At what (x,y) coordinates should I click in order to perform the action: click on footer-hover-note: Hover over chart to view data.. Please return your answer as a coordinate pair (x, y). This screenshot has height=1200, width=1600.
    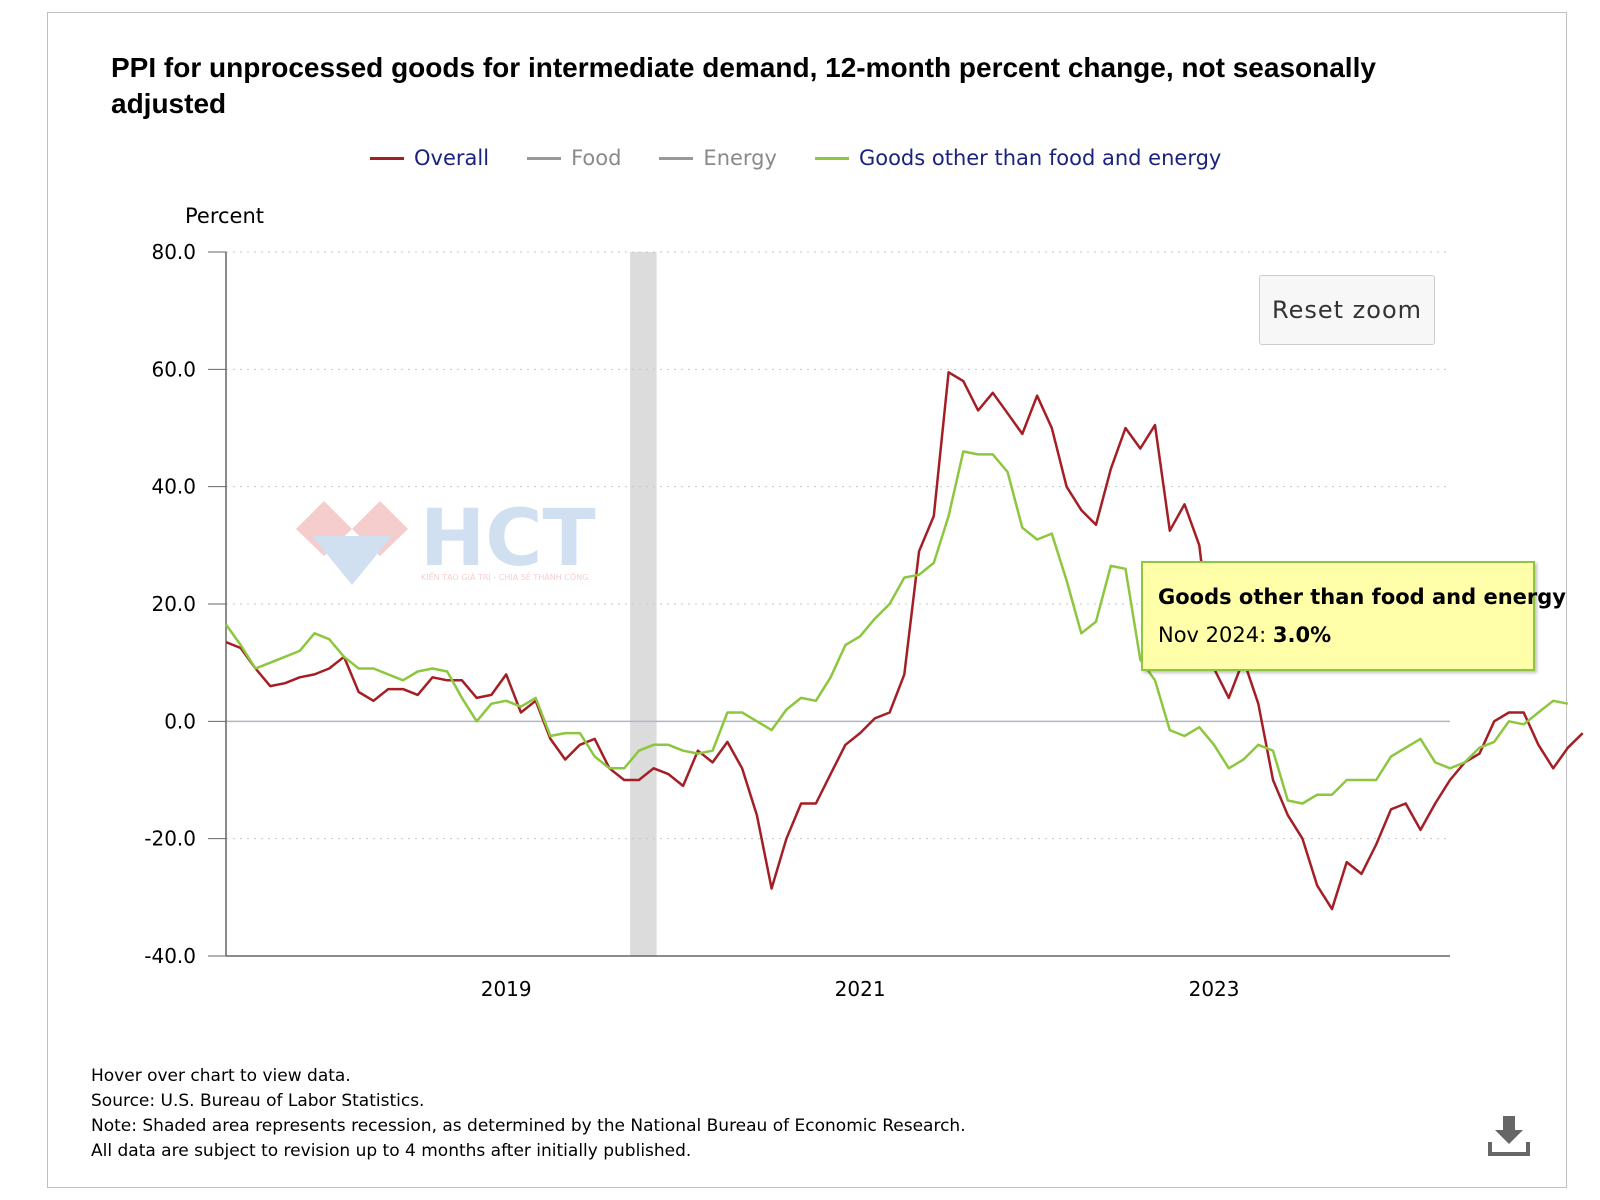
    Looking at the image, I should click on (221, 1076).